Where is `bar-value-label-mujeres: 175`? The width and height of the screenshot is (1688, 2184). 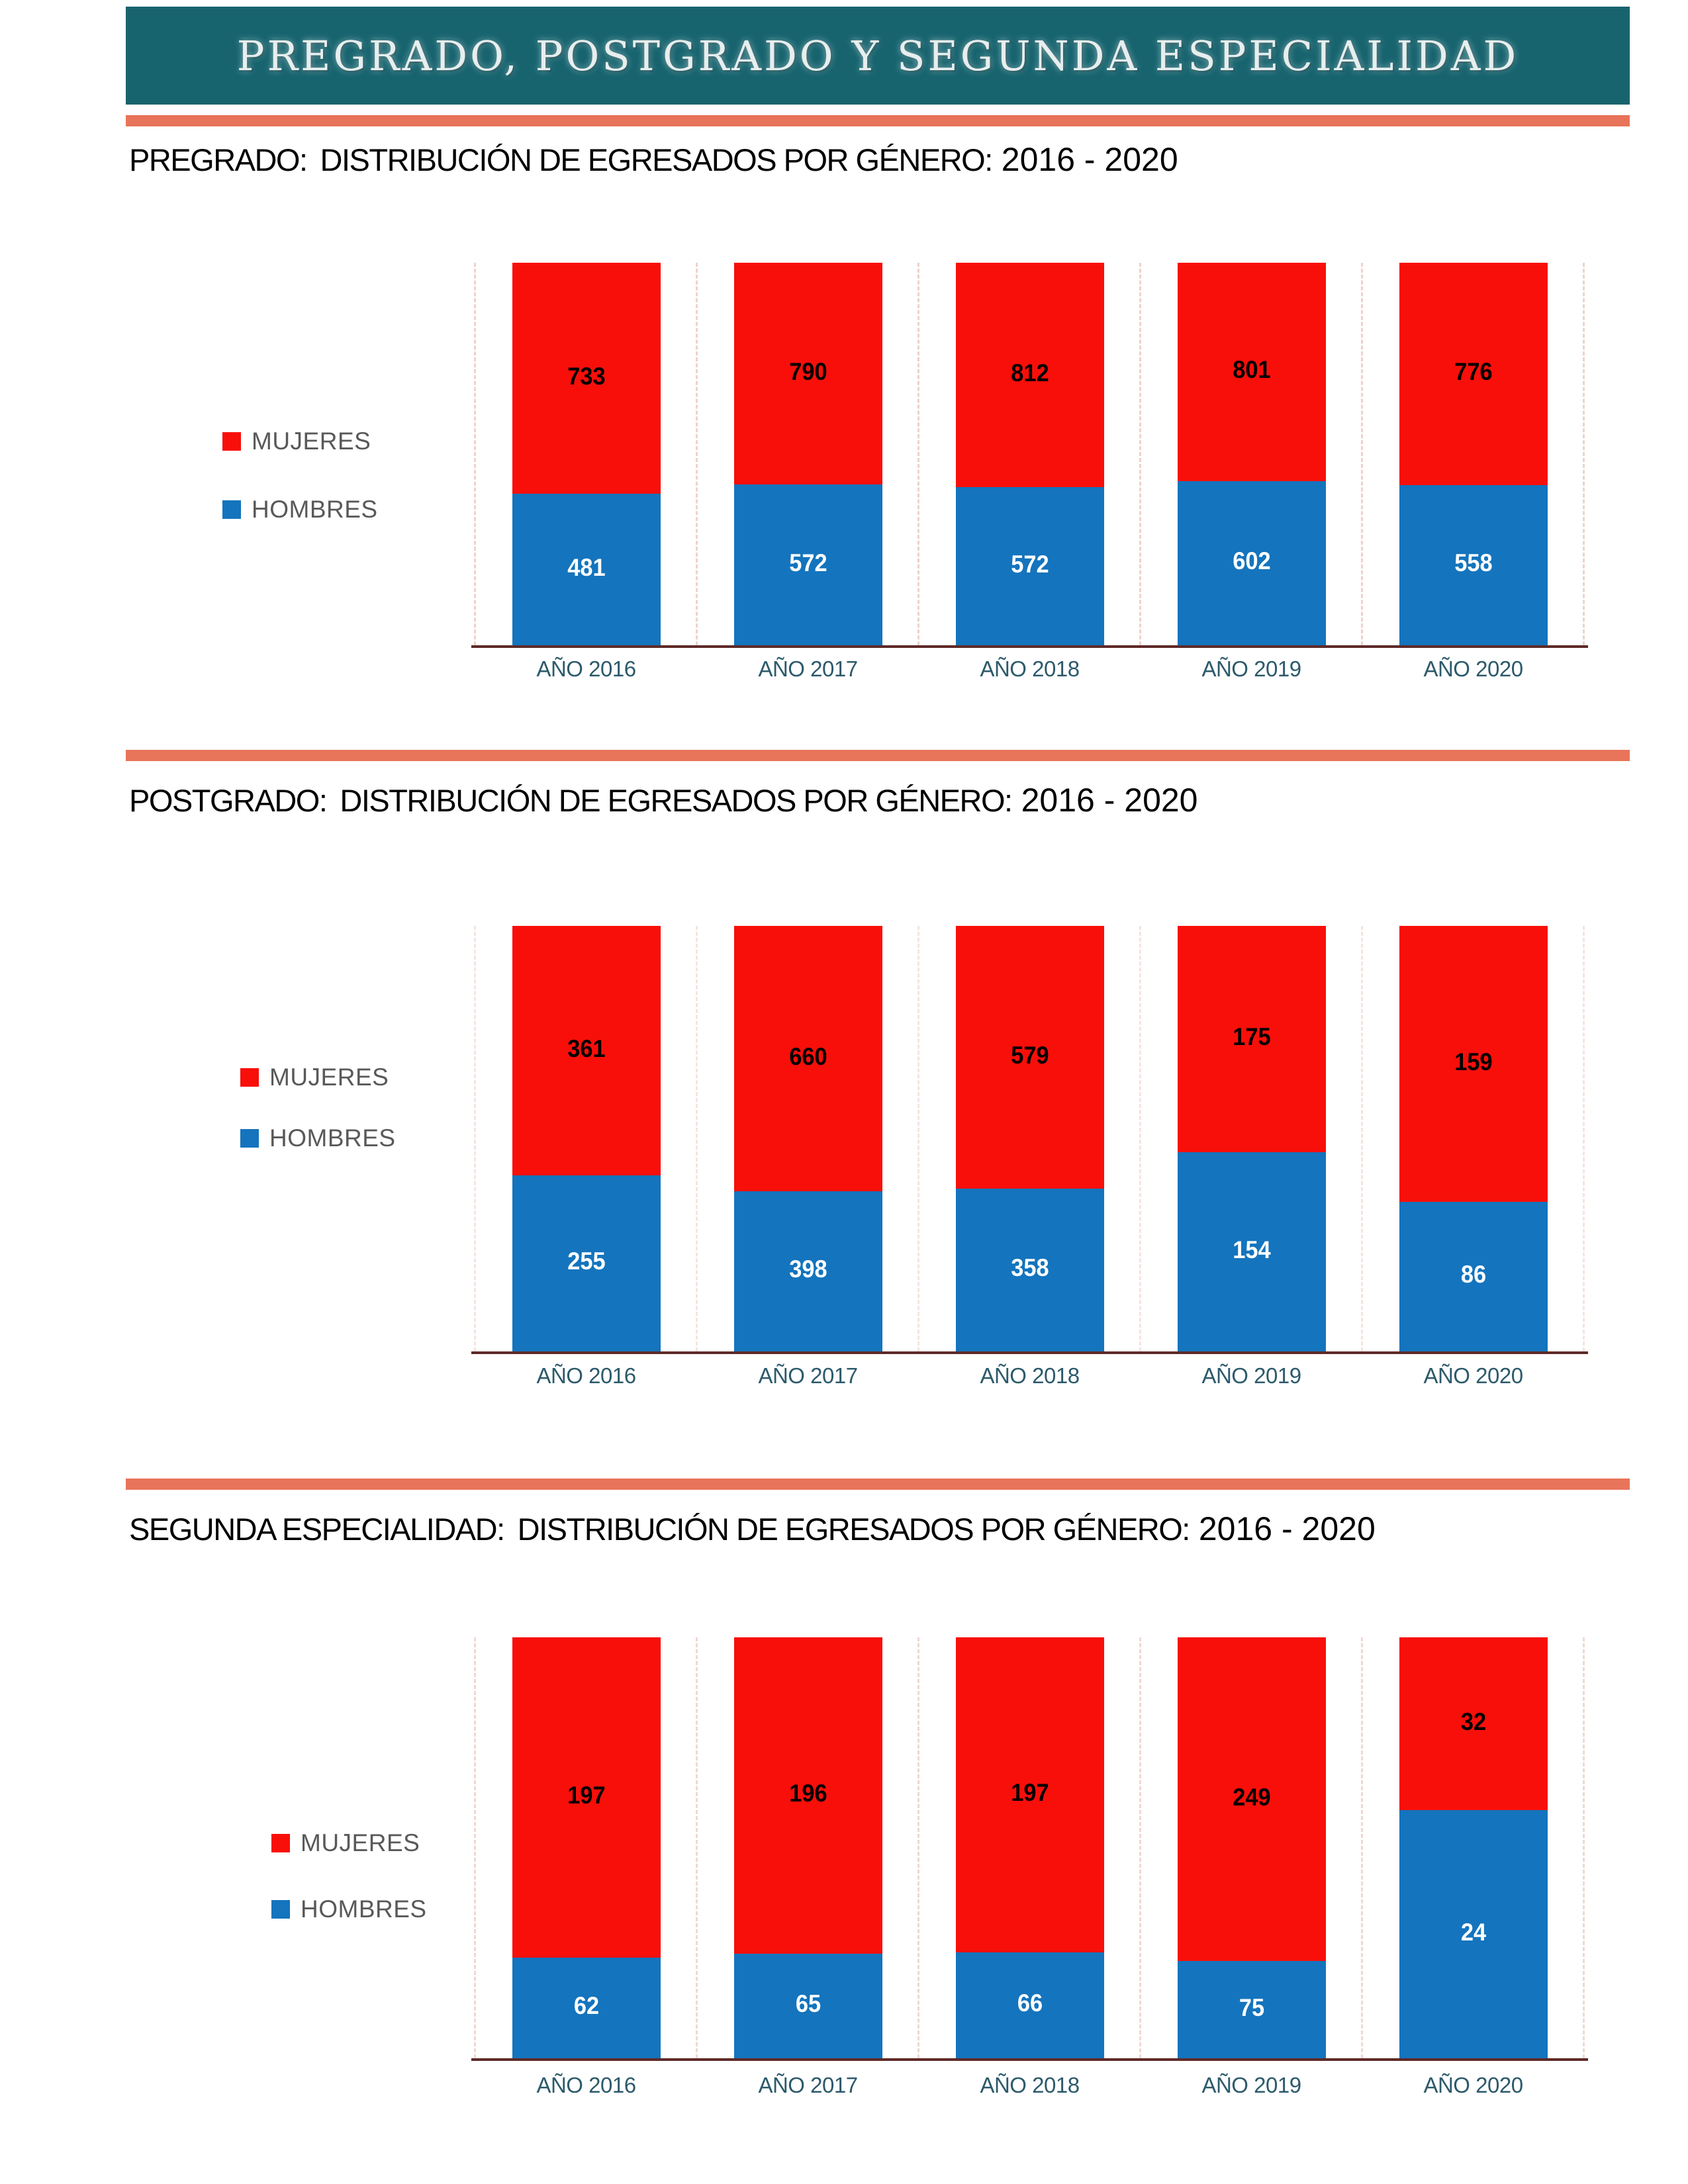
bar-value-label-mujeres: 175 is located at coordinates (1252, 1036).